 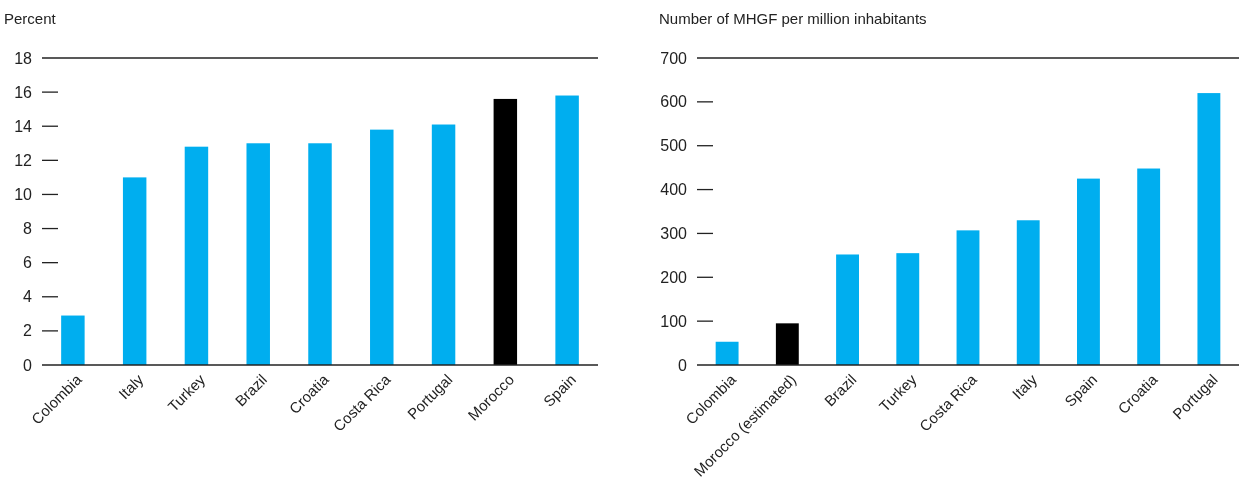 I want to click on y-tick-label: 14, so click(x=23, y=126).